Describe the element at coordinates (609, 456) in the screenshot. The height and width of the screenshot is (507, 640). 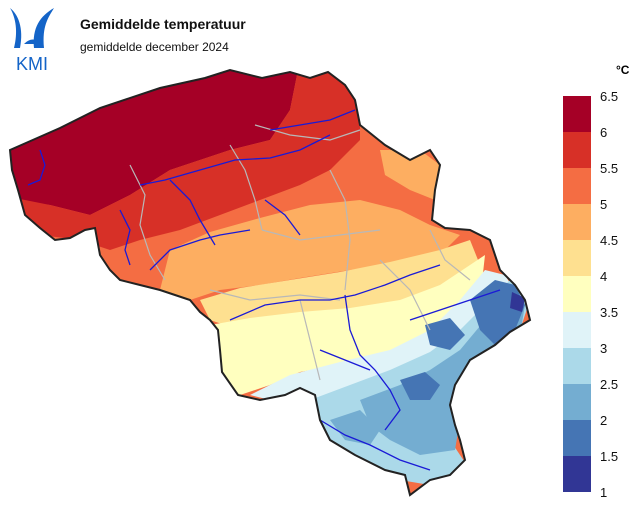
I see `legend-tick-label: 1.5` at that location.